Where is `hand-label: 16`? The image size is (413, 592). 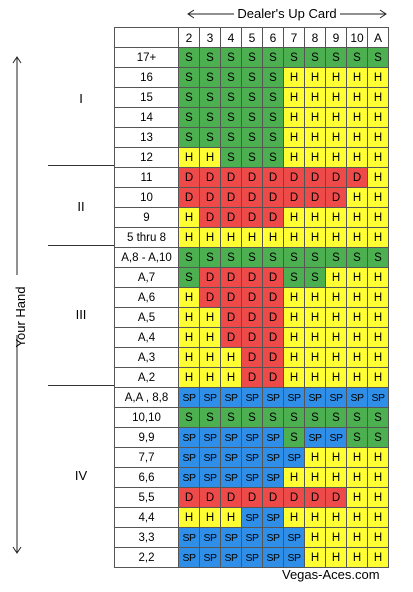 hand-label: 16 is located at coordinates (146, 77).